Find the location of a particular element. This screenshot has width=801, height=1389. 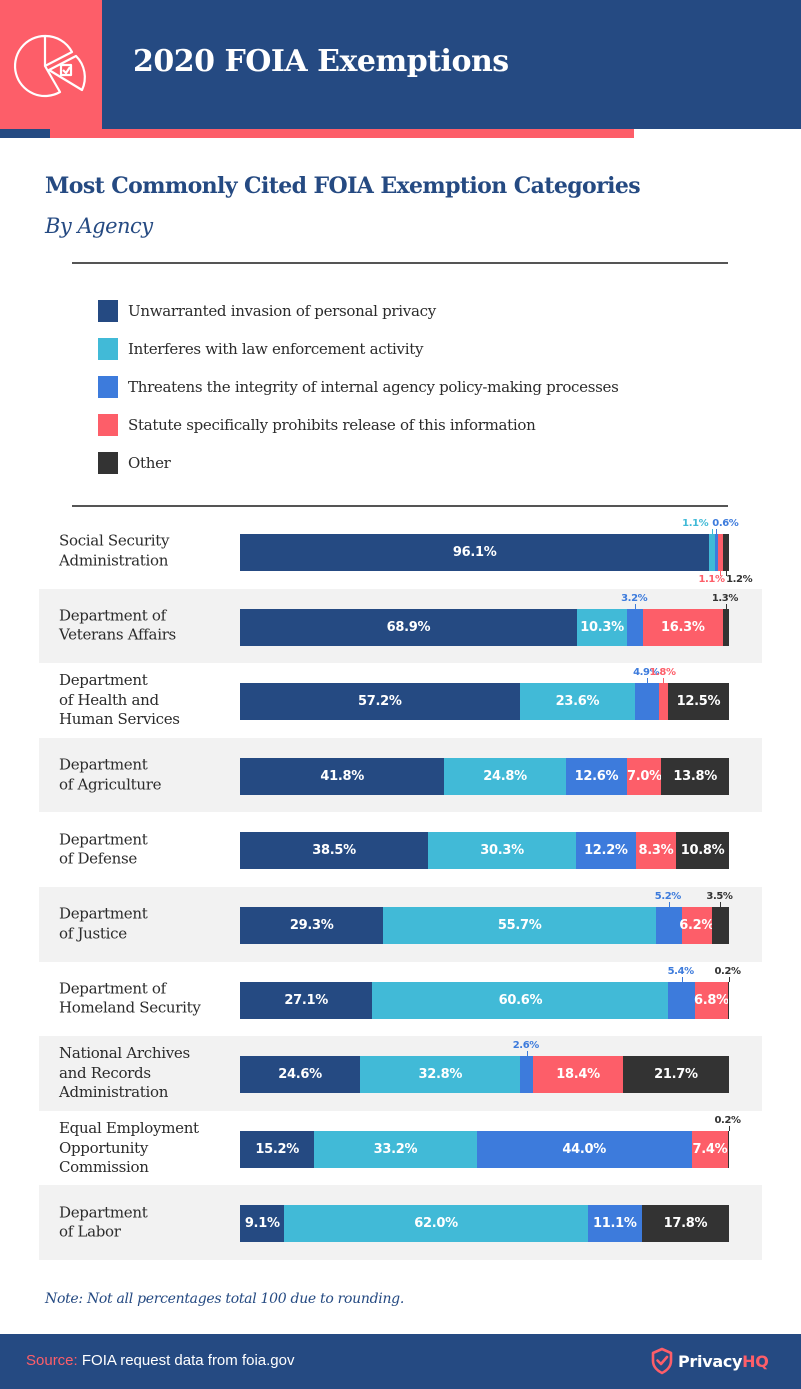

stacked-bar: 57.2% 23.6% 12.5% is located at coordinates (484, 702).